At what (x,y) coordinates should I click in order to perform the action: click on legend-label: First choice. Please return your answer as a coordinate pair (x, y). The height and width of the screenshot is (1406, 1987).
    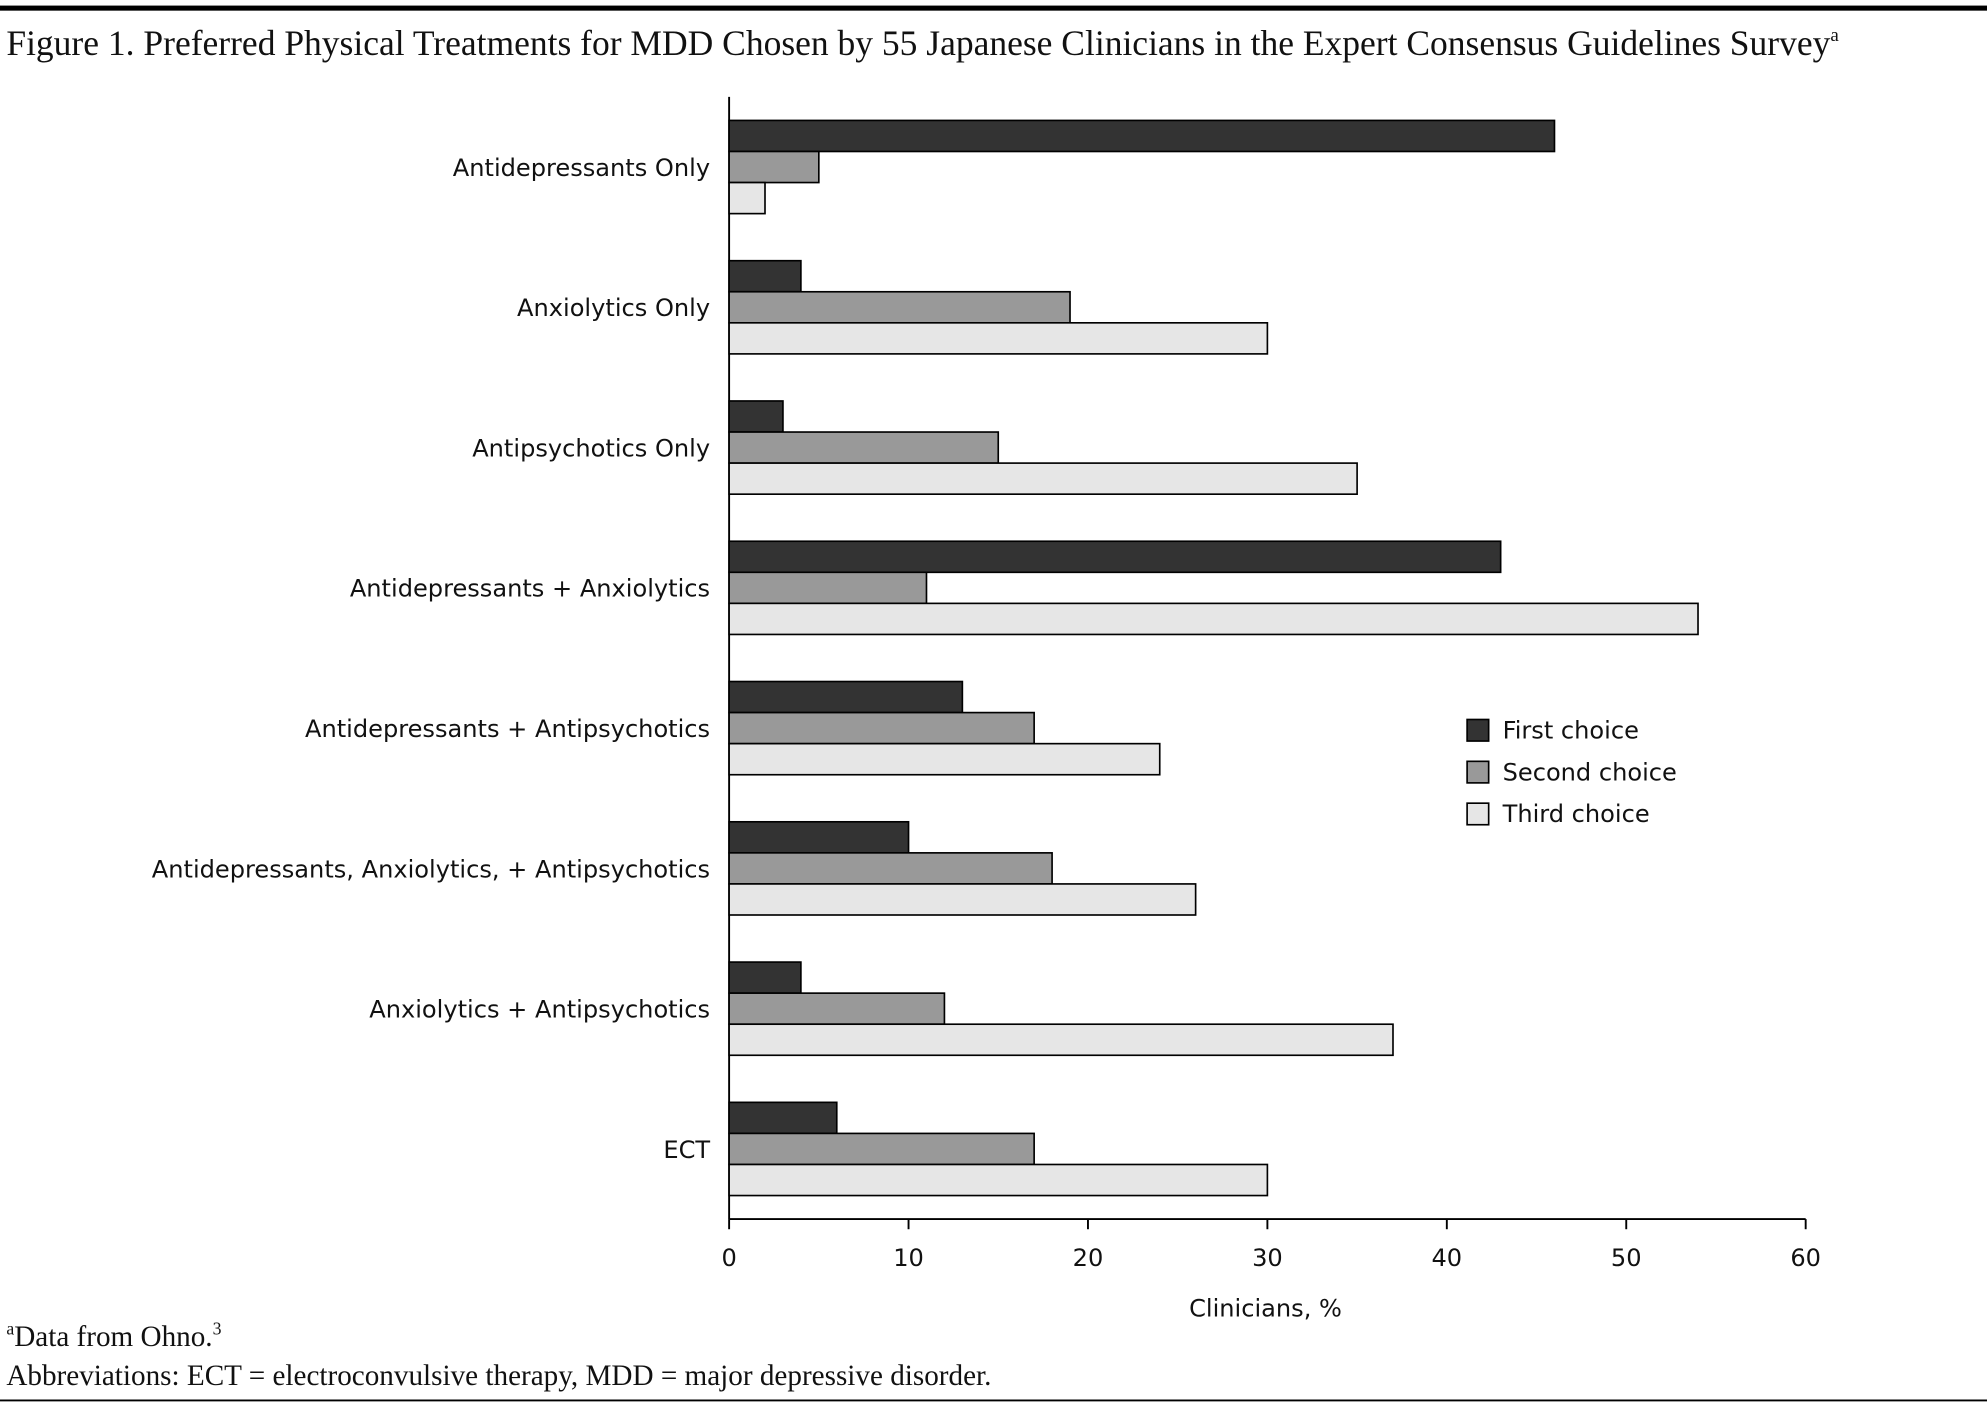
    Looking at the image, I should click on (1571, 731).